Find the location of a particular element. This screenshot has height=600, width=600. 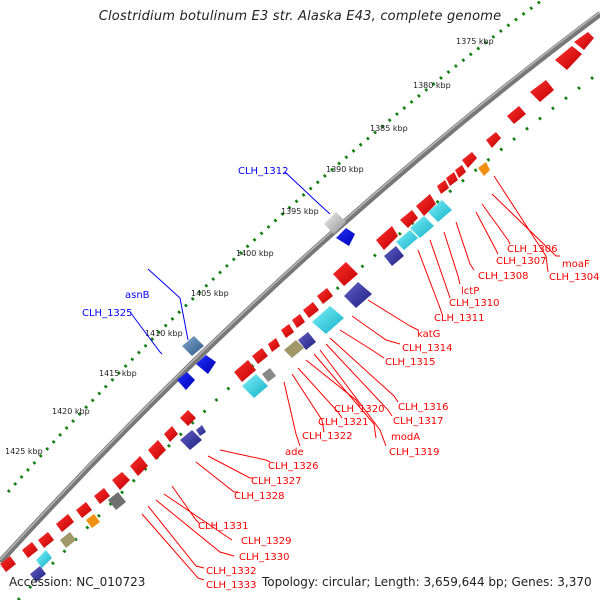

gene-label: CLH_1331 is located at coordinates (223, 526).